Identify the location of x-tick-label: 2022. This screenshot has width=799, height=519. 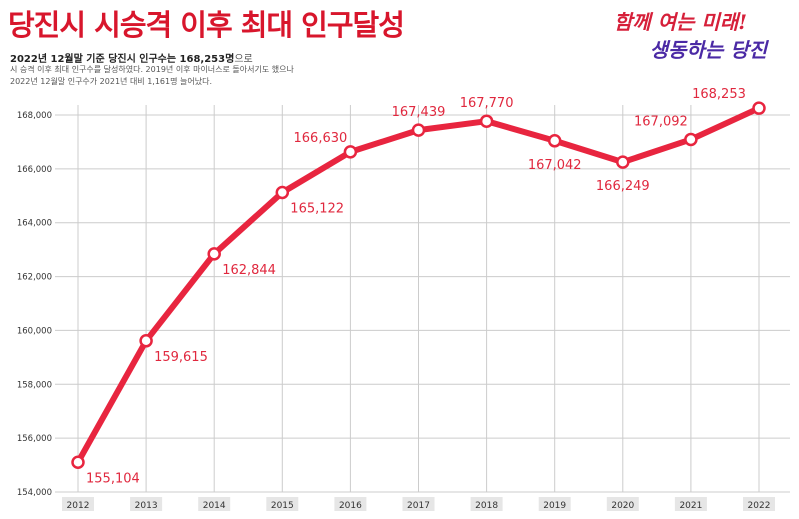
(759, 506).